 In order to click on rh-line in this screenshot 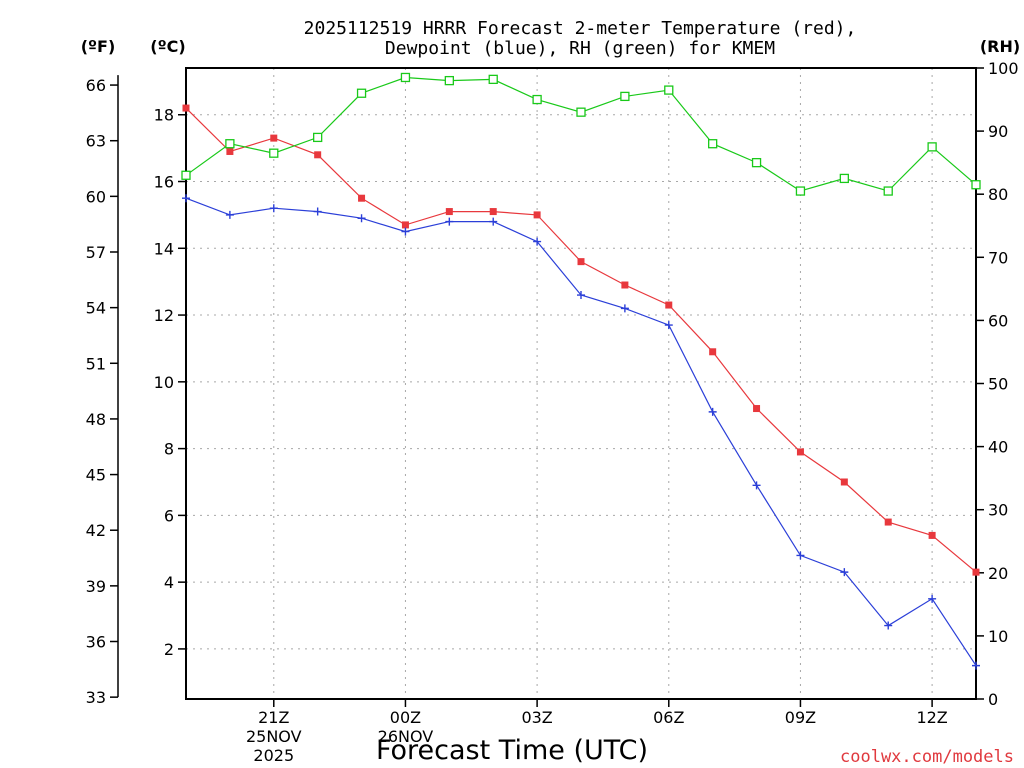, I will do `click(581, 134)`.